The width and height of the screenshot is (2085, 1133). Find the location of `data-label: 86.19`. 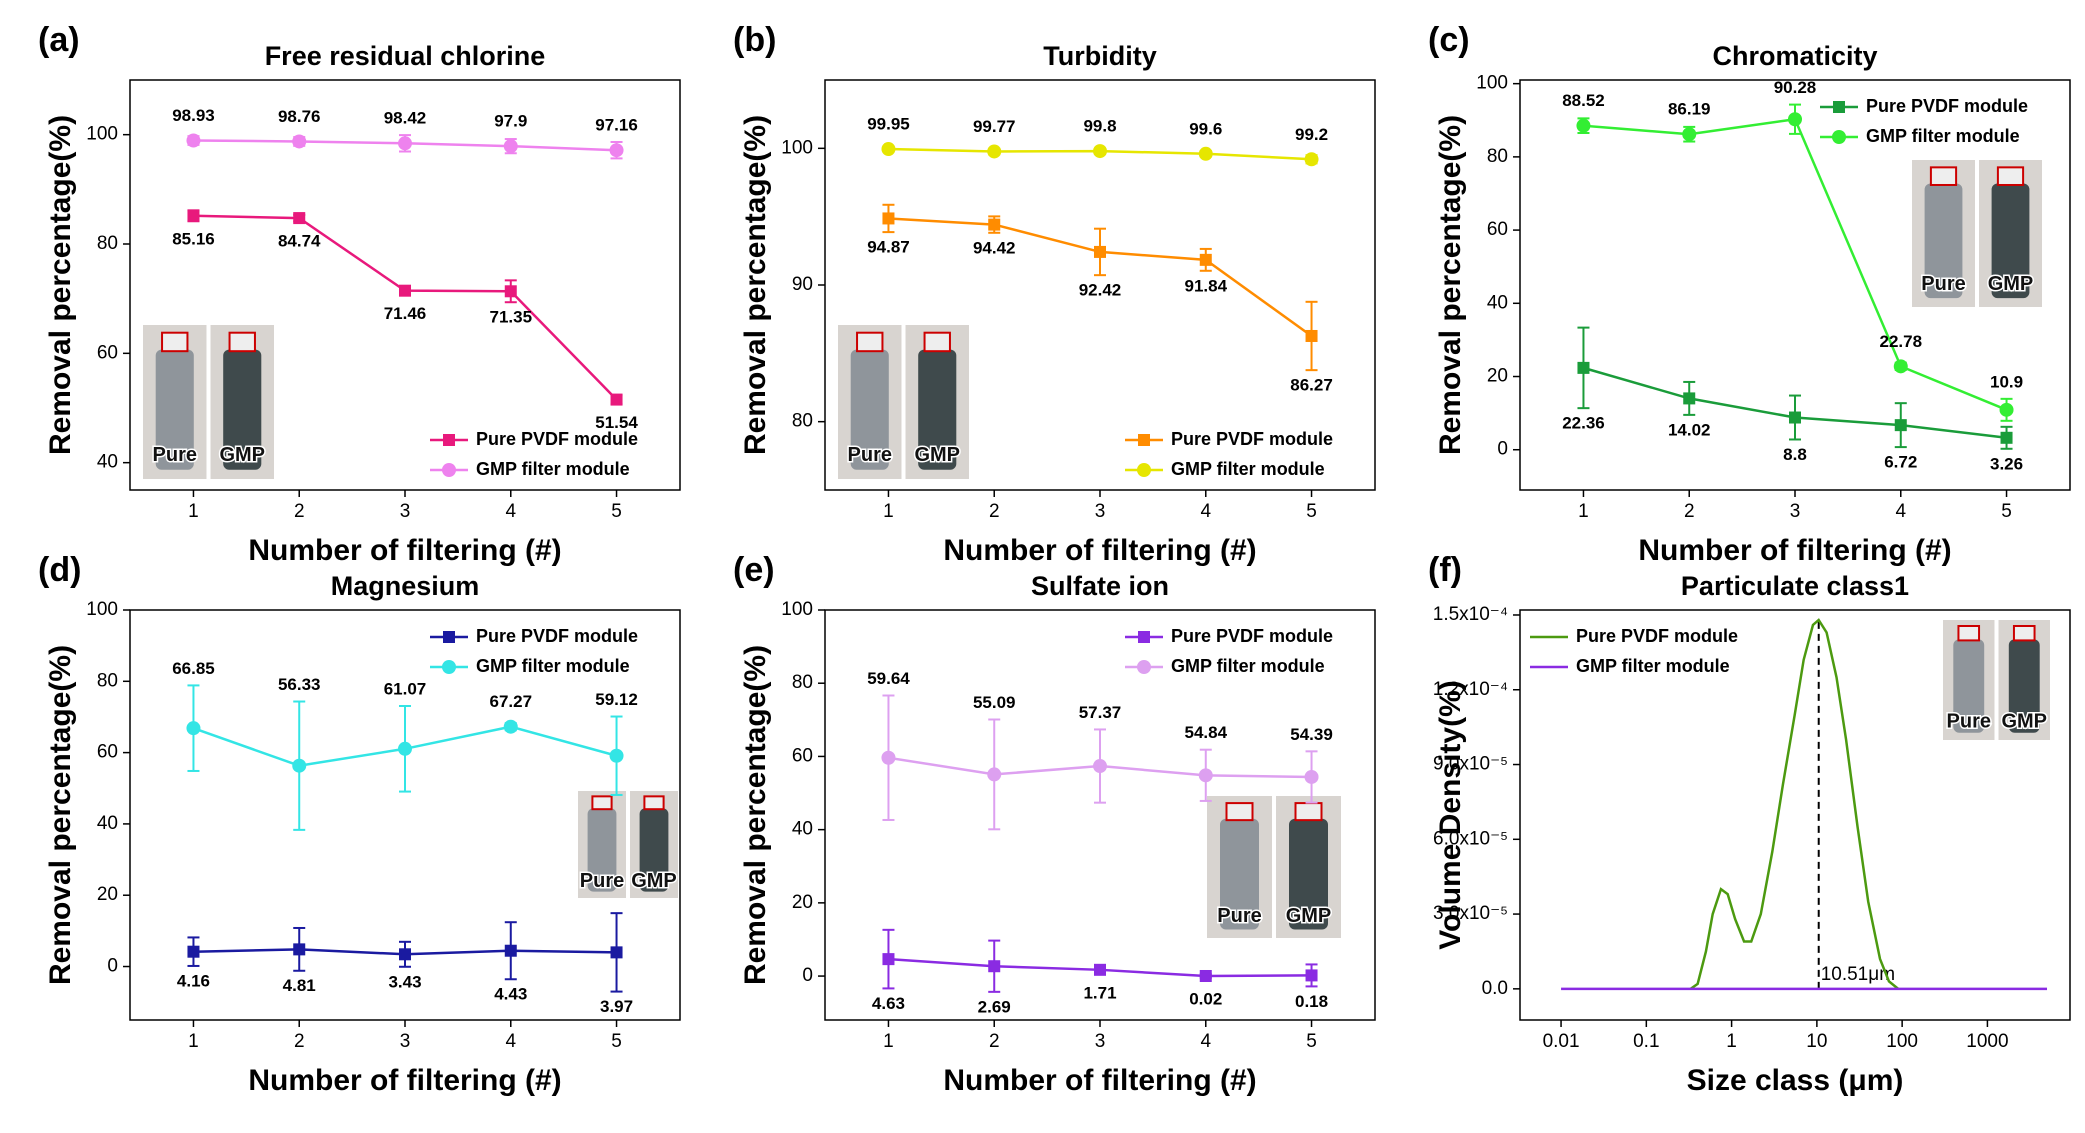

data-label: 86.19 is located at coordinates (1689, 109).